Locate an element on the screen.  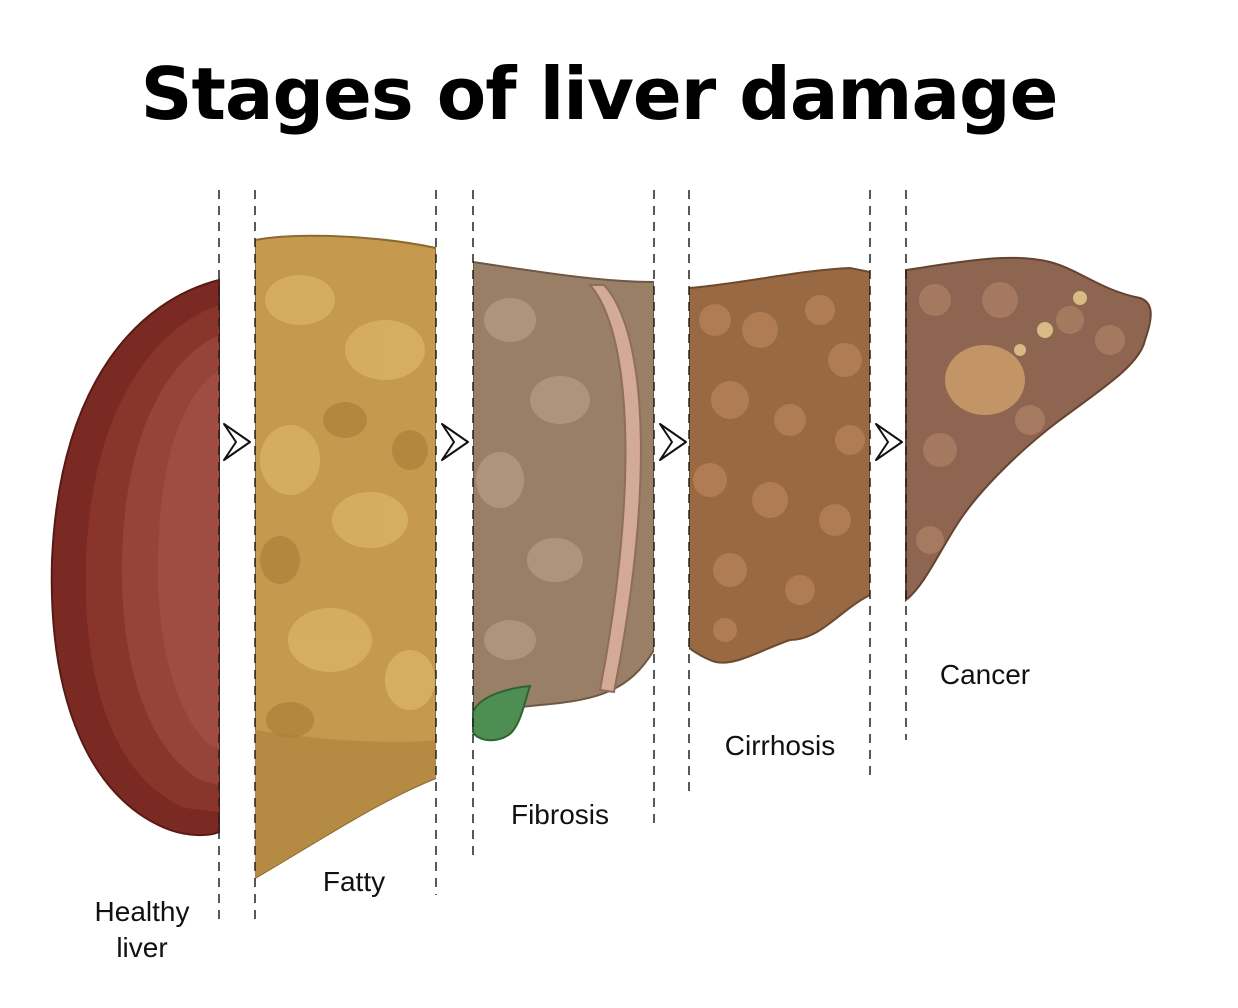
stage-label-line: liver is located at coordinates (142, 947).